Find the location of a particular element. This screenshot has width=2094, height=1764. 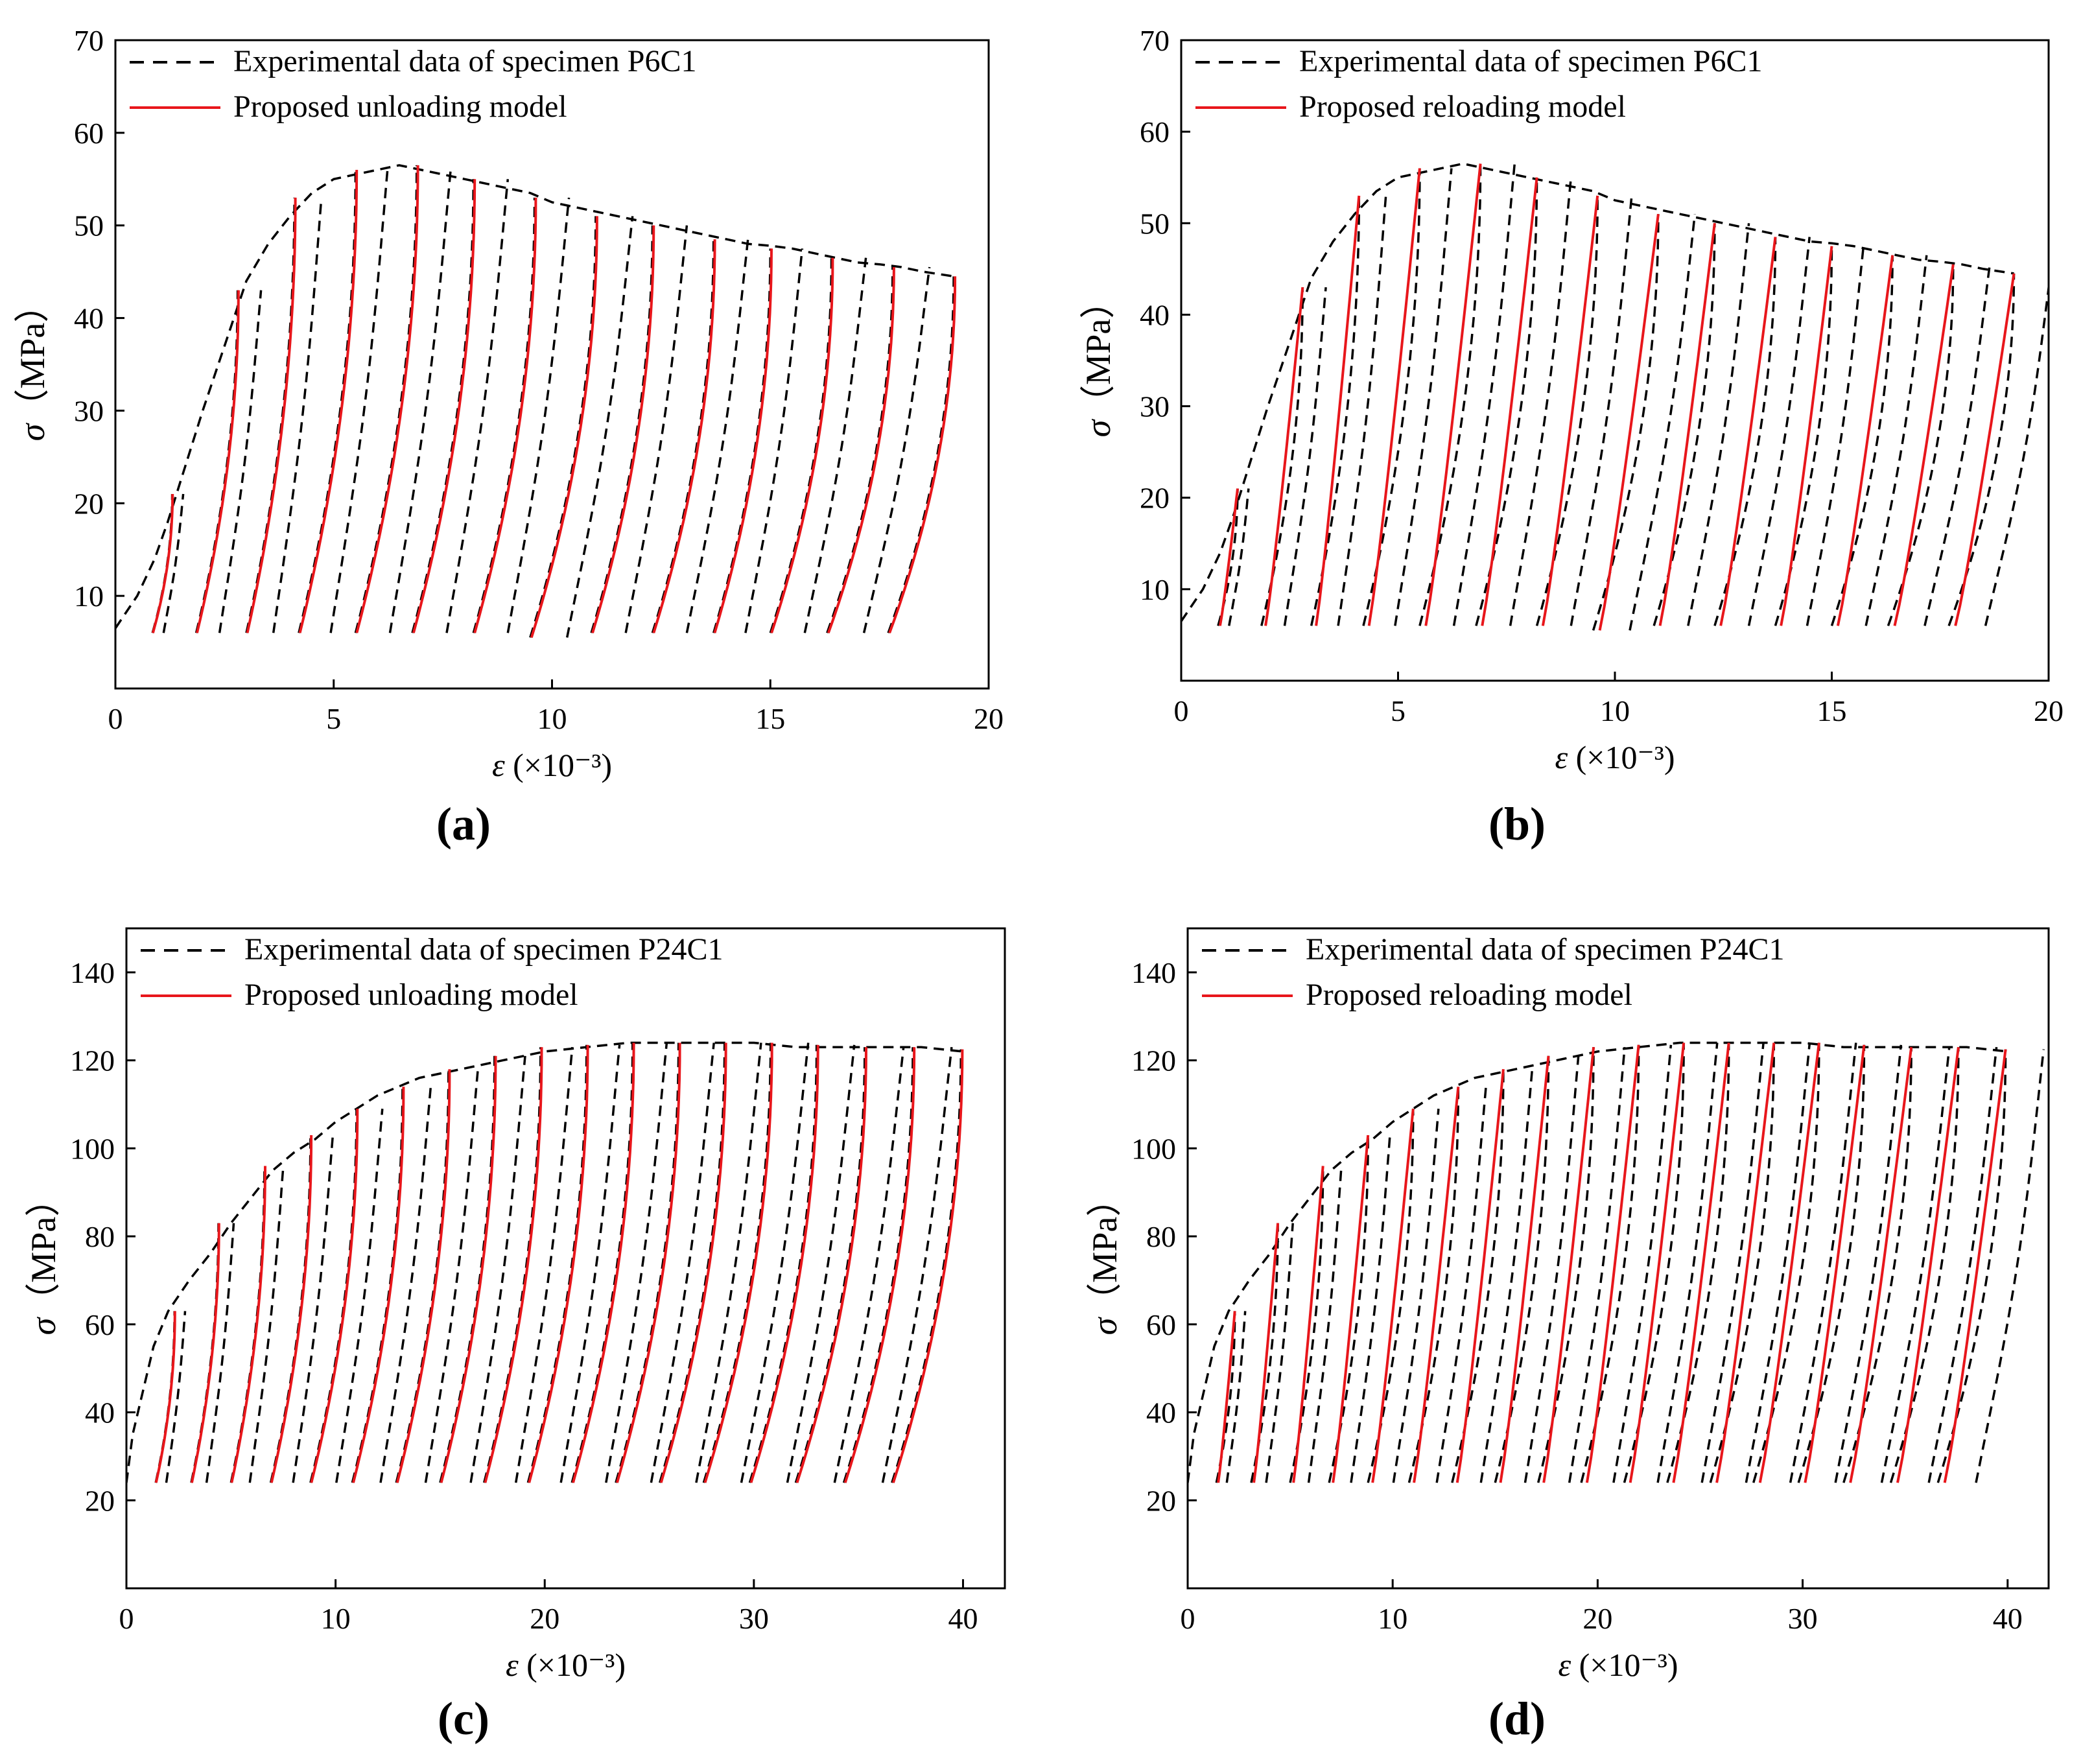

y-tick-label: 140 is located at coordinates (92, 972).